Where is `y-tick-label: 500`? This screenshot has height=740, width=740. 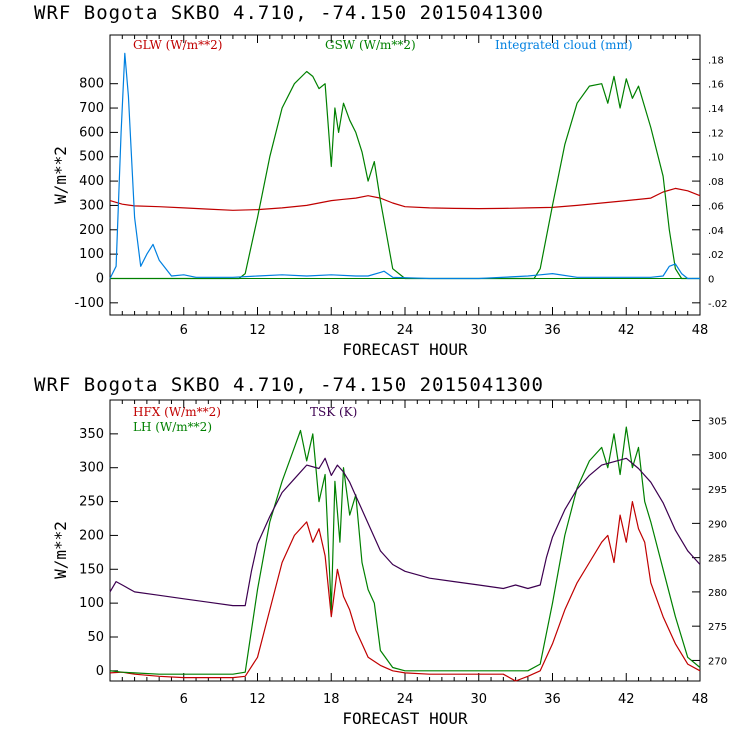 y-tick-label: 500 is located at coordinates (91, 157).